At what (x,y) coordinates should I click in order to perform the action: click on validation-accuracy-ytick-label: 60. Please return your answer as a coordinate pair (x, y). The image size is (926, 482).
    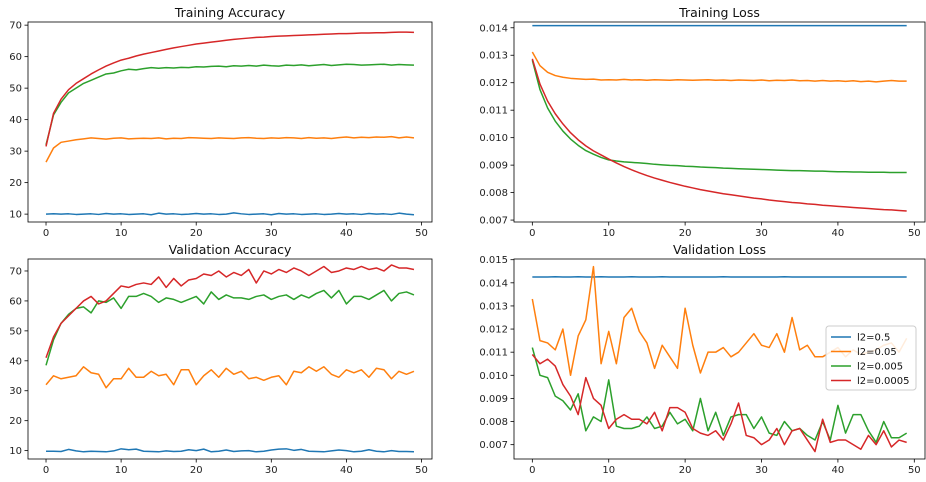
    Looking at the image, I should click on (15, 301).